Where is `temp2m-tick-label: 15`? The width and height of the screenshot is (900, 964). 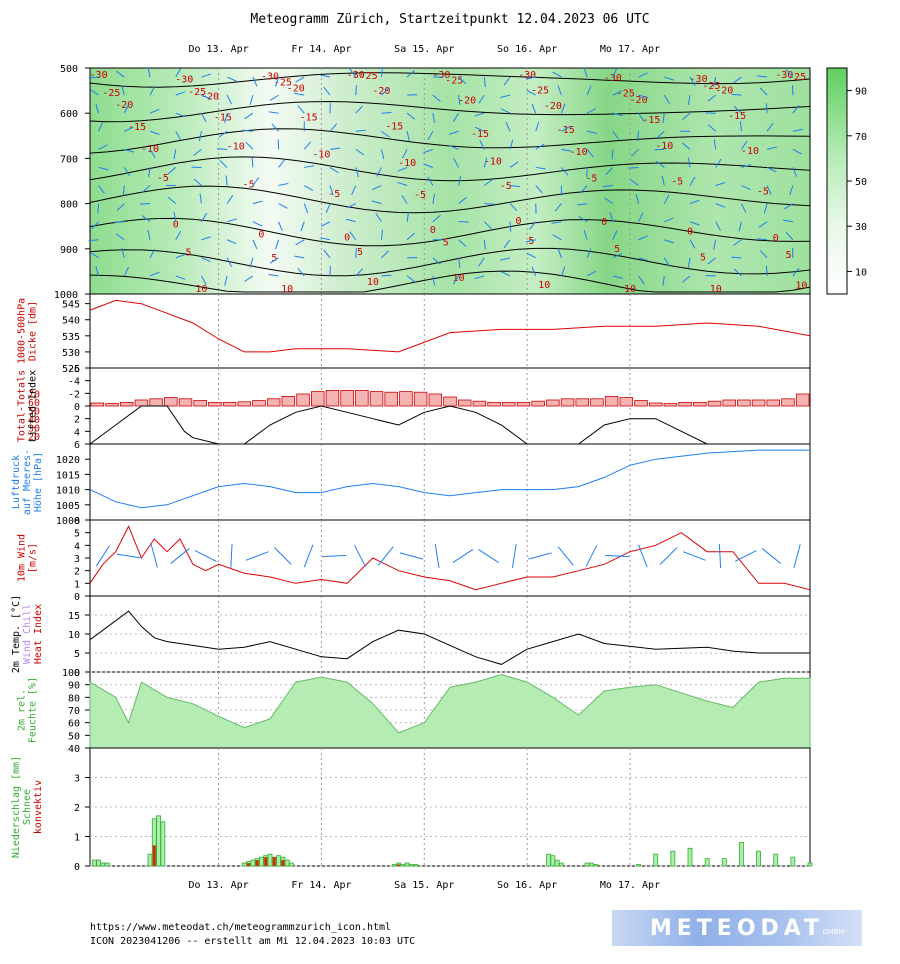
temp2m-tick-label: 15 is located at coordinates (74, 616).